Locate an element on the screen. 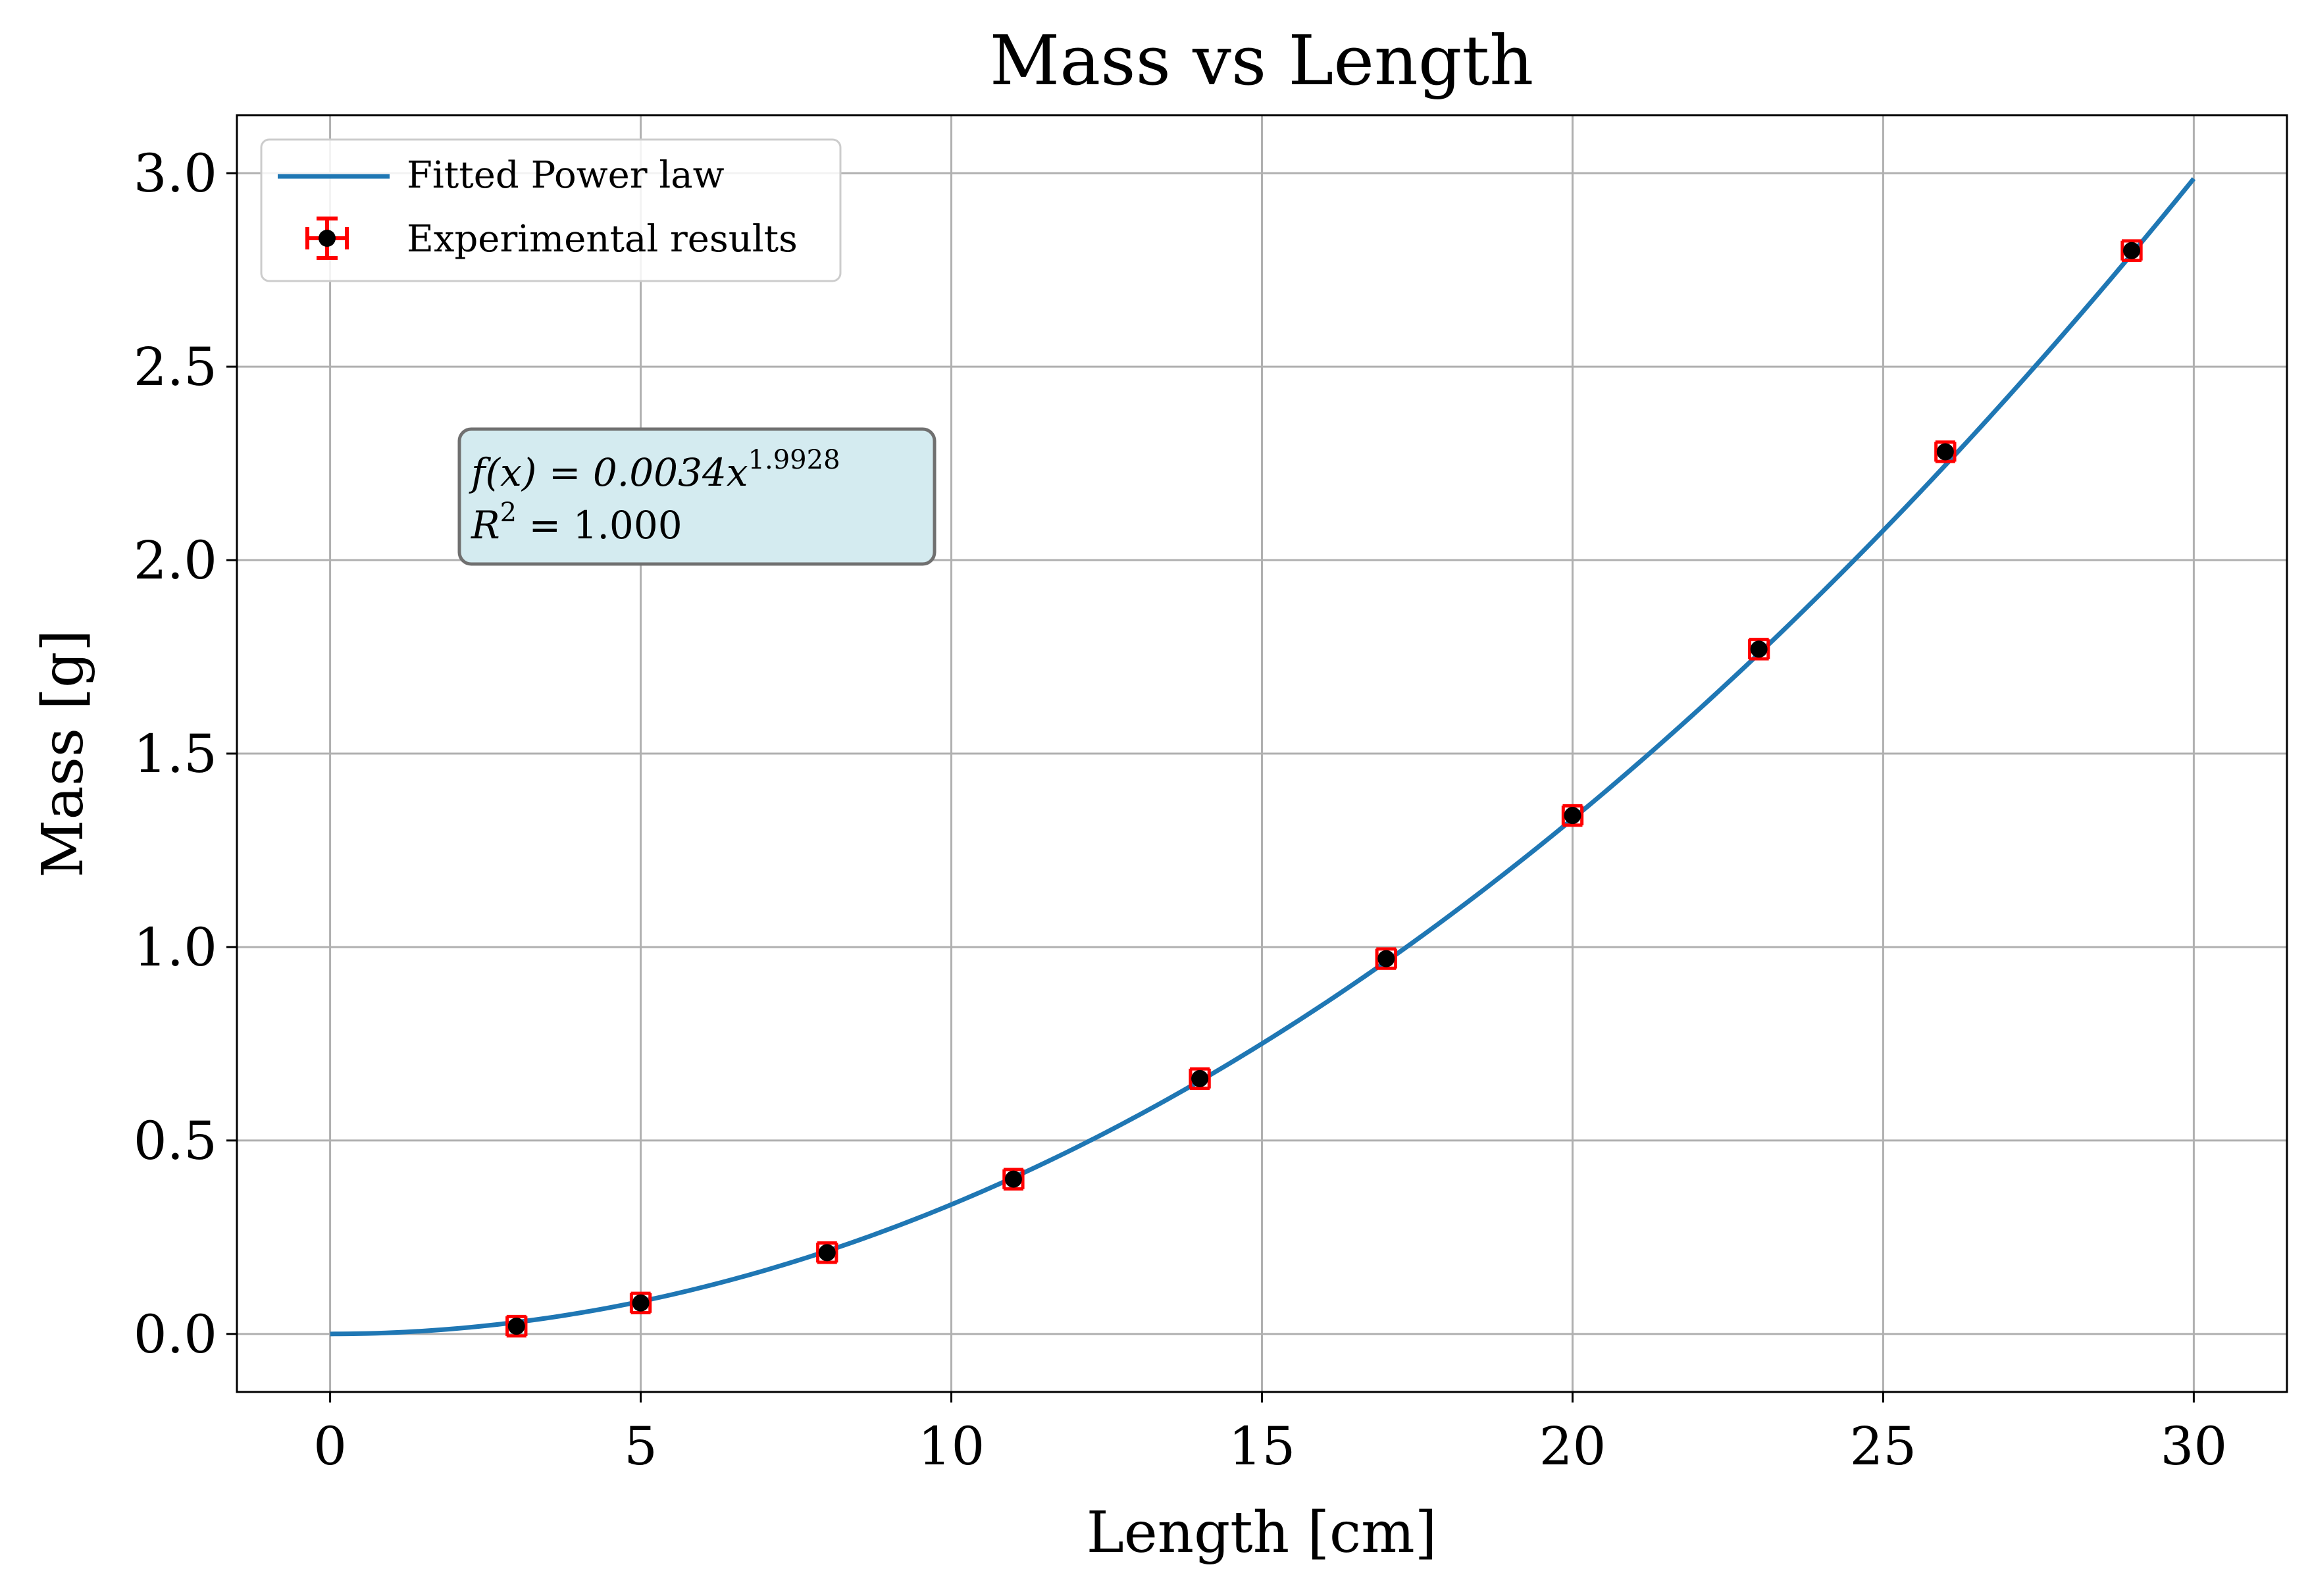 Image resolution: width=2310 pixels, height=1596 pixels. fit-equation: f(x) = 0.0034x1.9928 is located at coordinates (654, 470).